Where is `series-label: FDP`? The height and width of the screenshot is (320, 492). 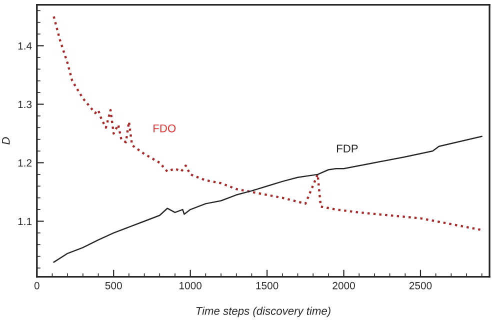
series-label: FDP is located at coordinates (347, 148).